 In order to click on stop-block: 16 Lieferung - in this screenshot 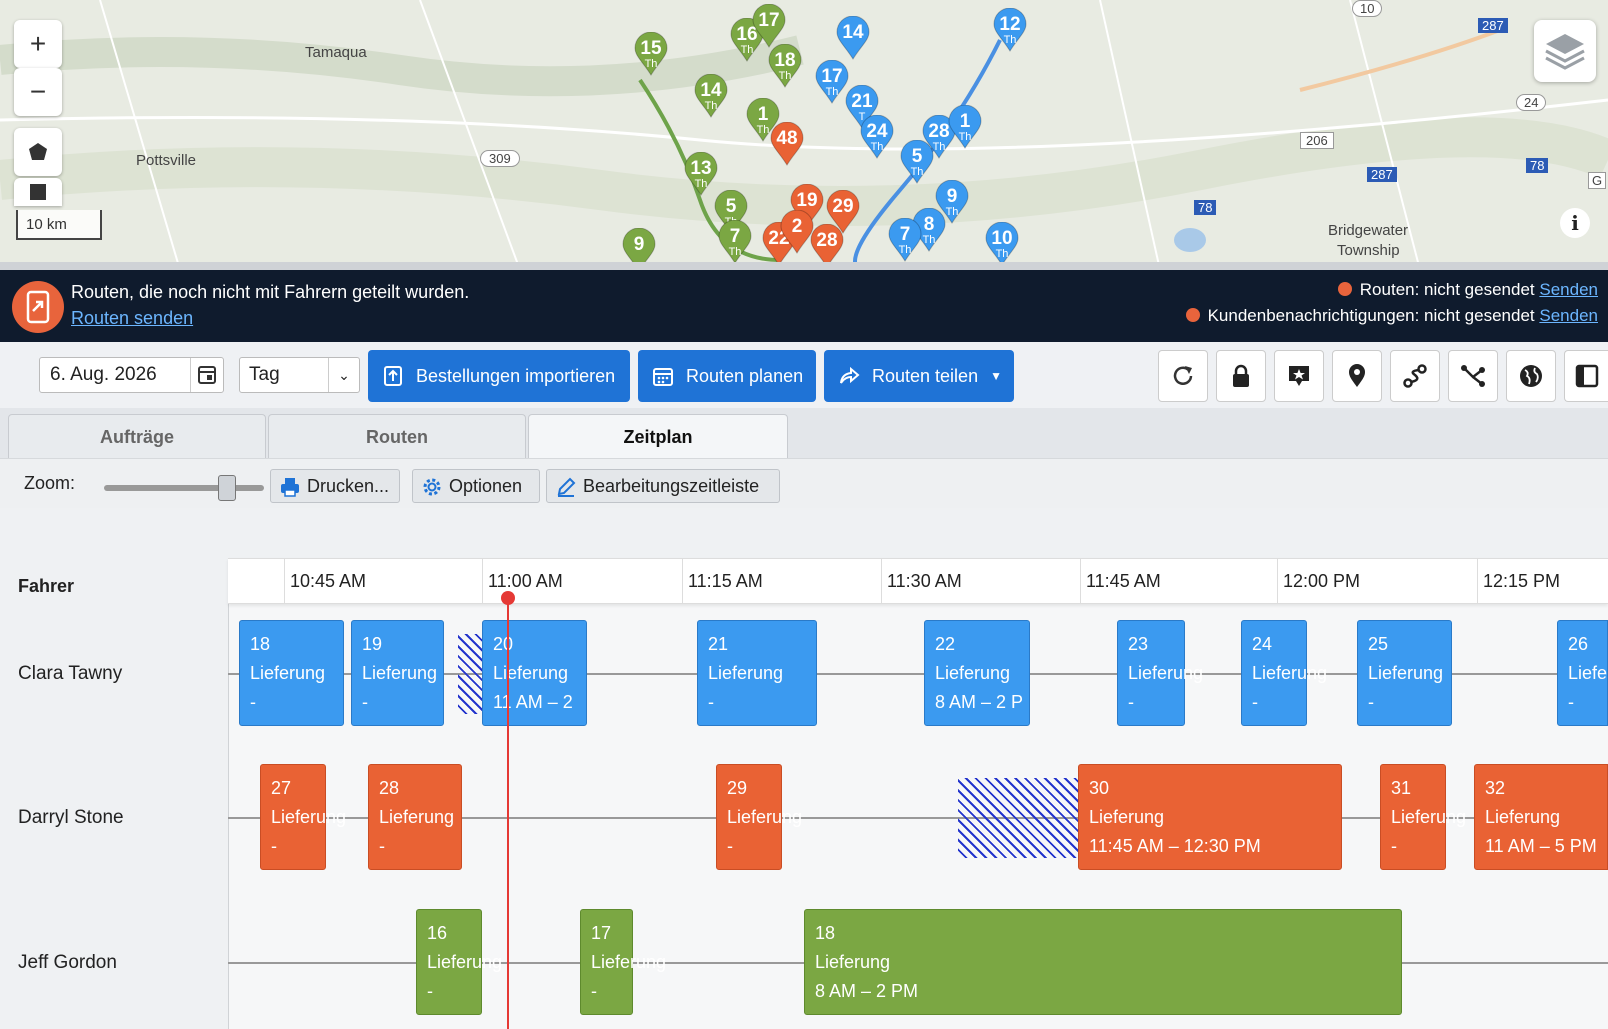, I will do `click(459, 962)`.